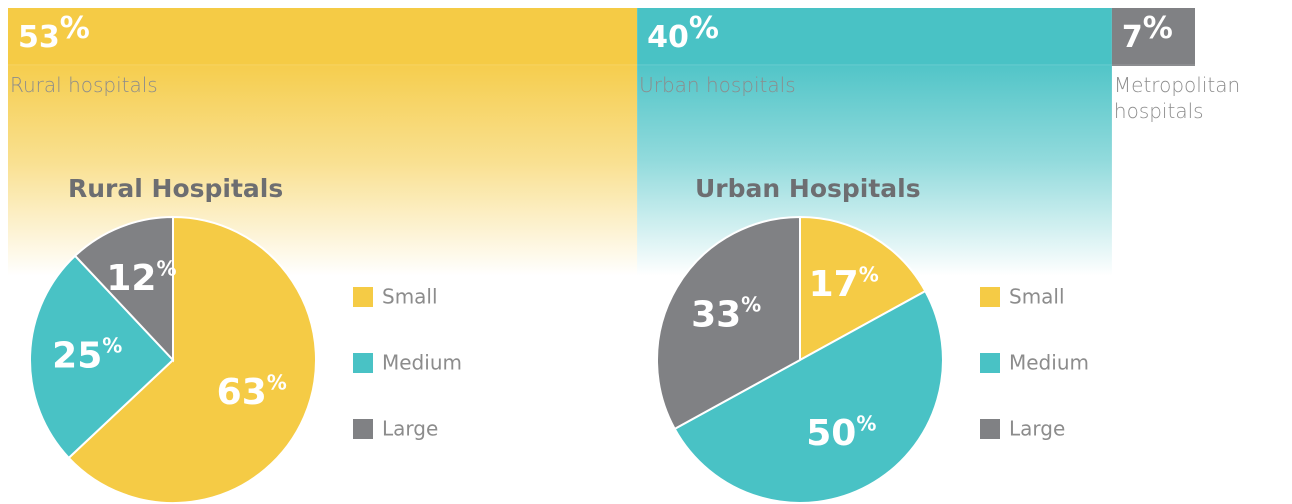  I want to click on category-label-box: Rural hospitals, so click(84, 85).